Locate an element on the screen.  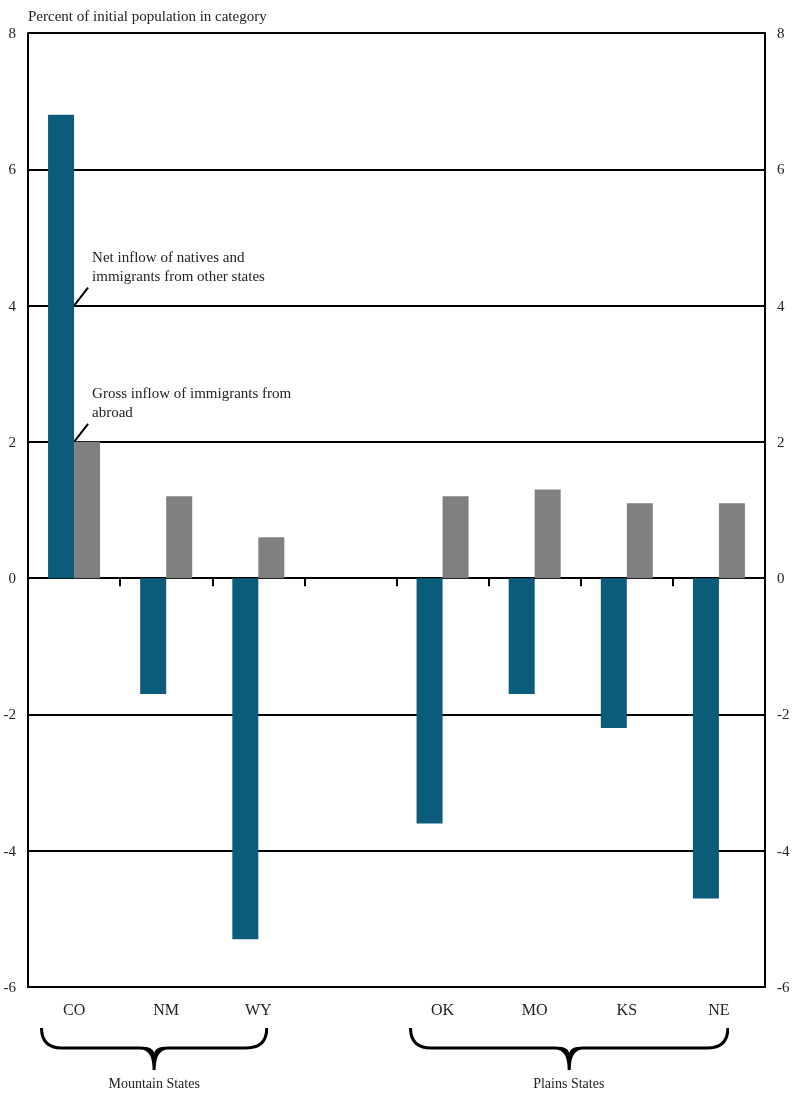
x-tick-label: KS is located at coordinates (627, 1009).